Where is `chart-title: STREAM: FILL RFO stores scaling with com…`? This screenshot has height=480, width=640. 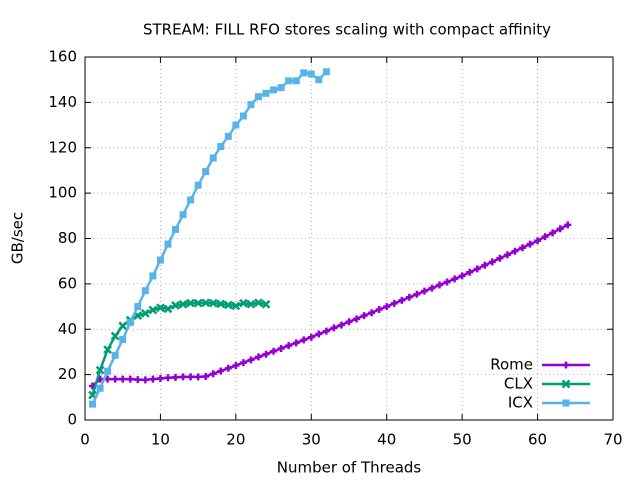
chart-title: STREAM: FILL RFO stores scaling with com… is located at coordinates (347, 30).